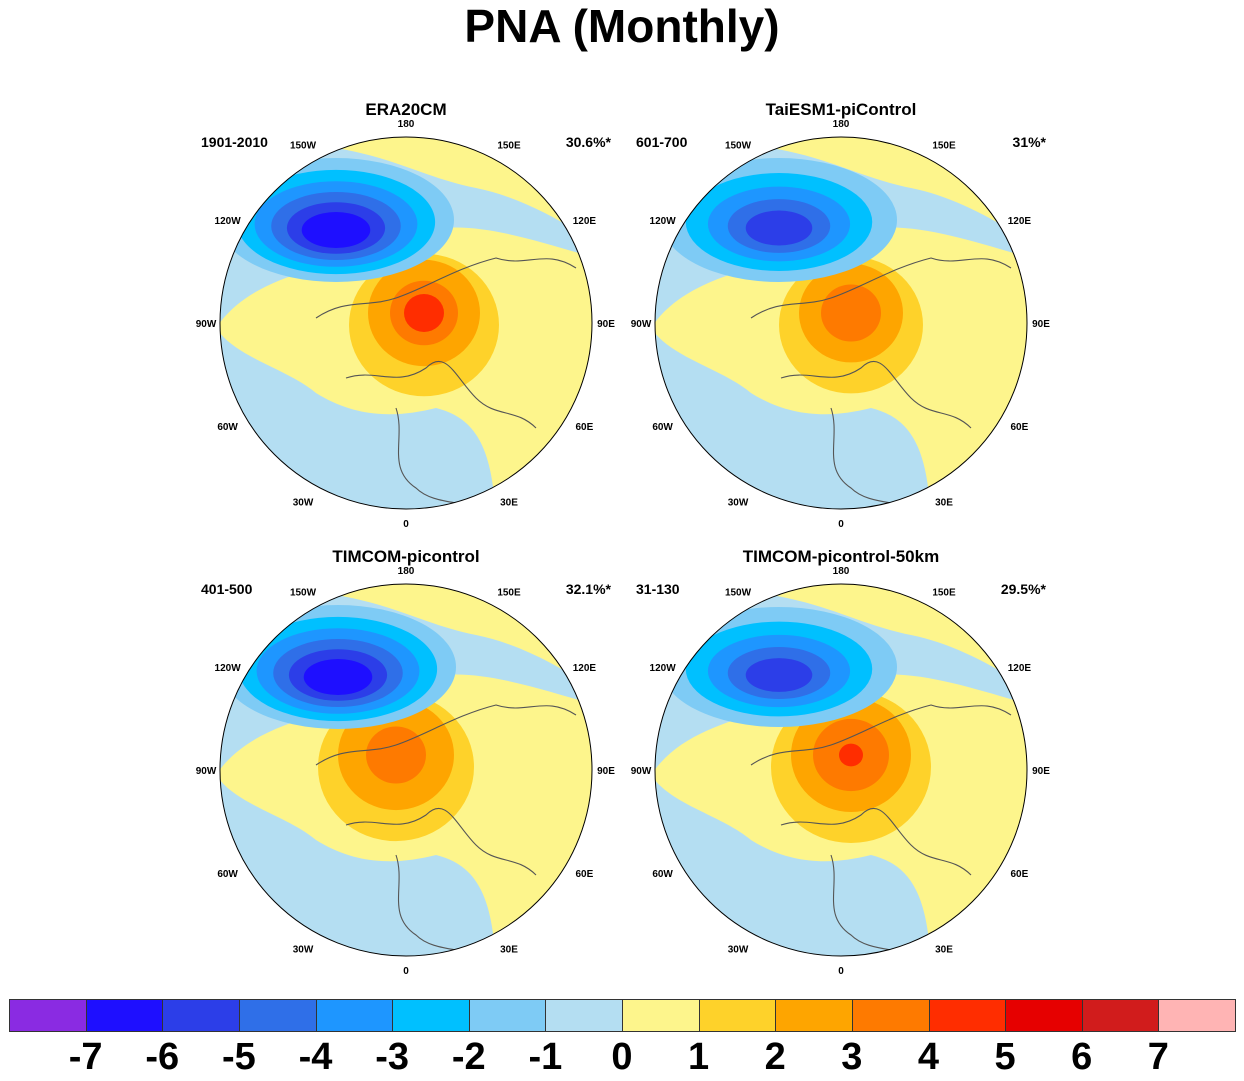  Describe the element at coordinates (1029, 142) in the screenshot. I see `panel-percent: 31%*` at that location.